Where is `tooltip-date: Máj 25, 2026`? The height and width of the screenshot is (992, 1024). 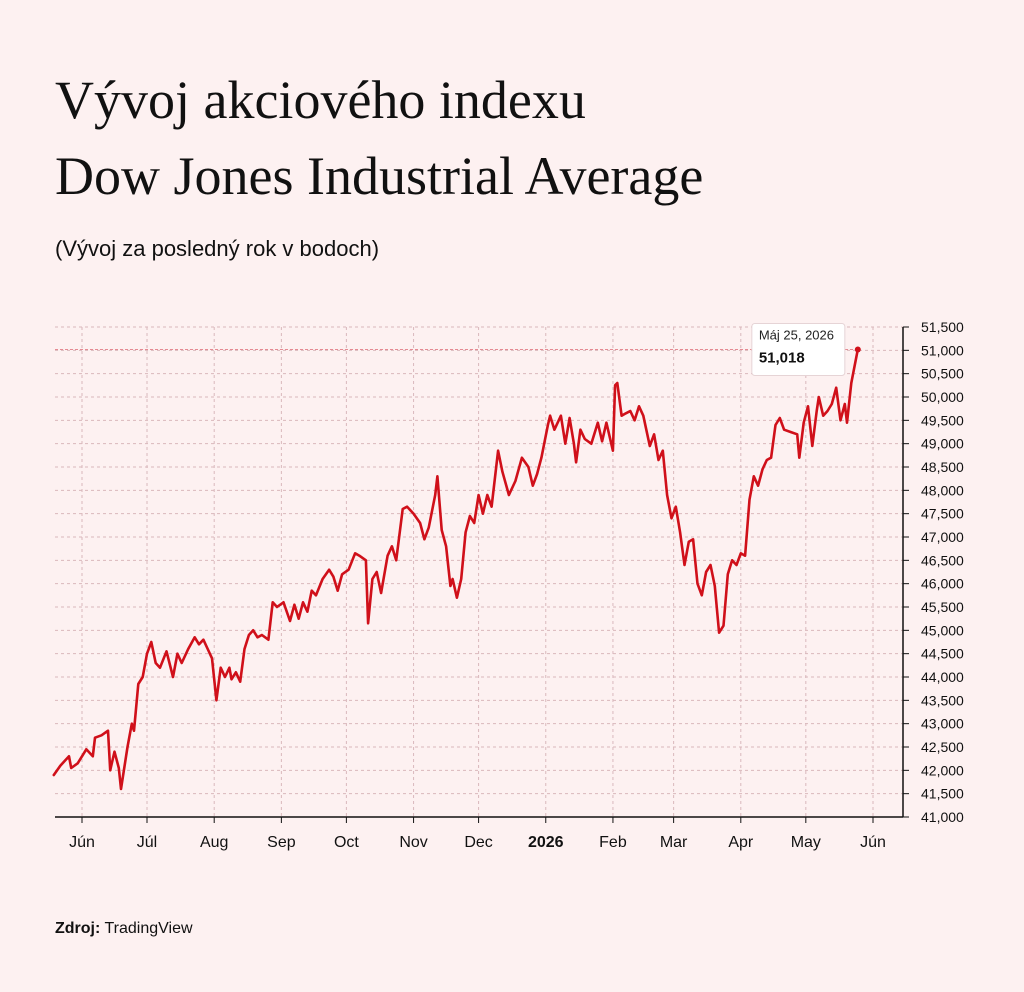 tooltip-date: Máj 25, 2026 is located at coordinates (796, 334).